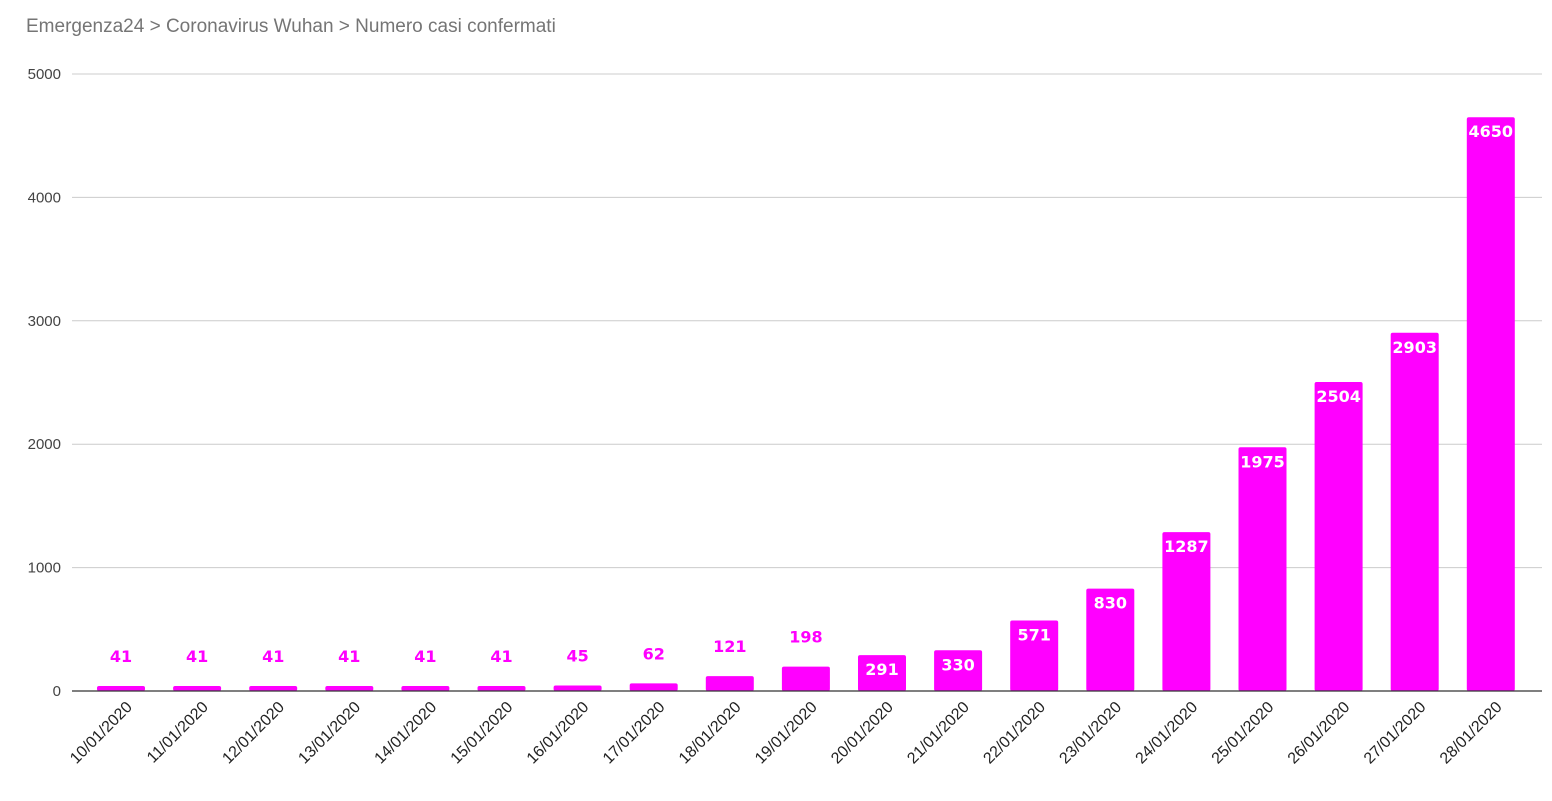 The width and height of the screenshot is (1552, 801). Describe the element at coordinates (634, 733) in the screenshot. I see `x-tick-label: 17/01/2020` at that location.